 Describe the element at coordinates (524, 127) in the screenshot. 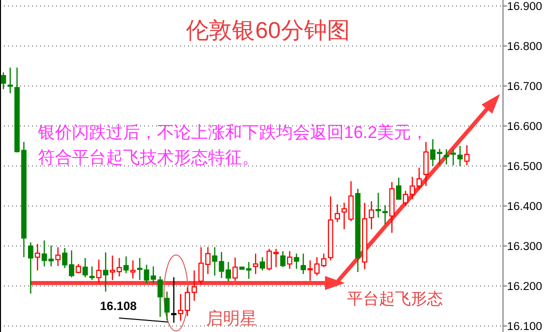

I see `y-tick-label: 16.600` at that location.